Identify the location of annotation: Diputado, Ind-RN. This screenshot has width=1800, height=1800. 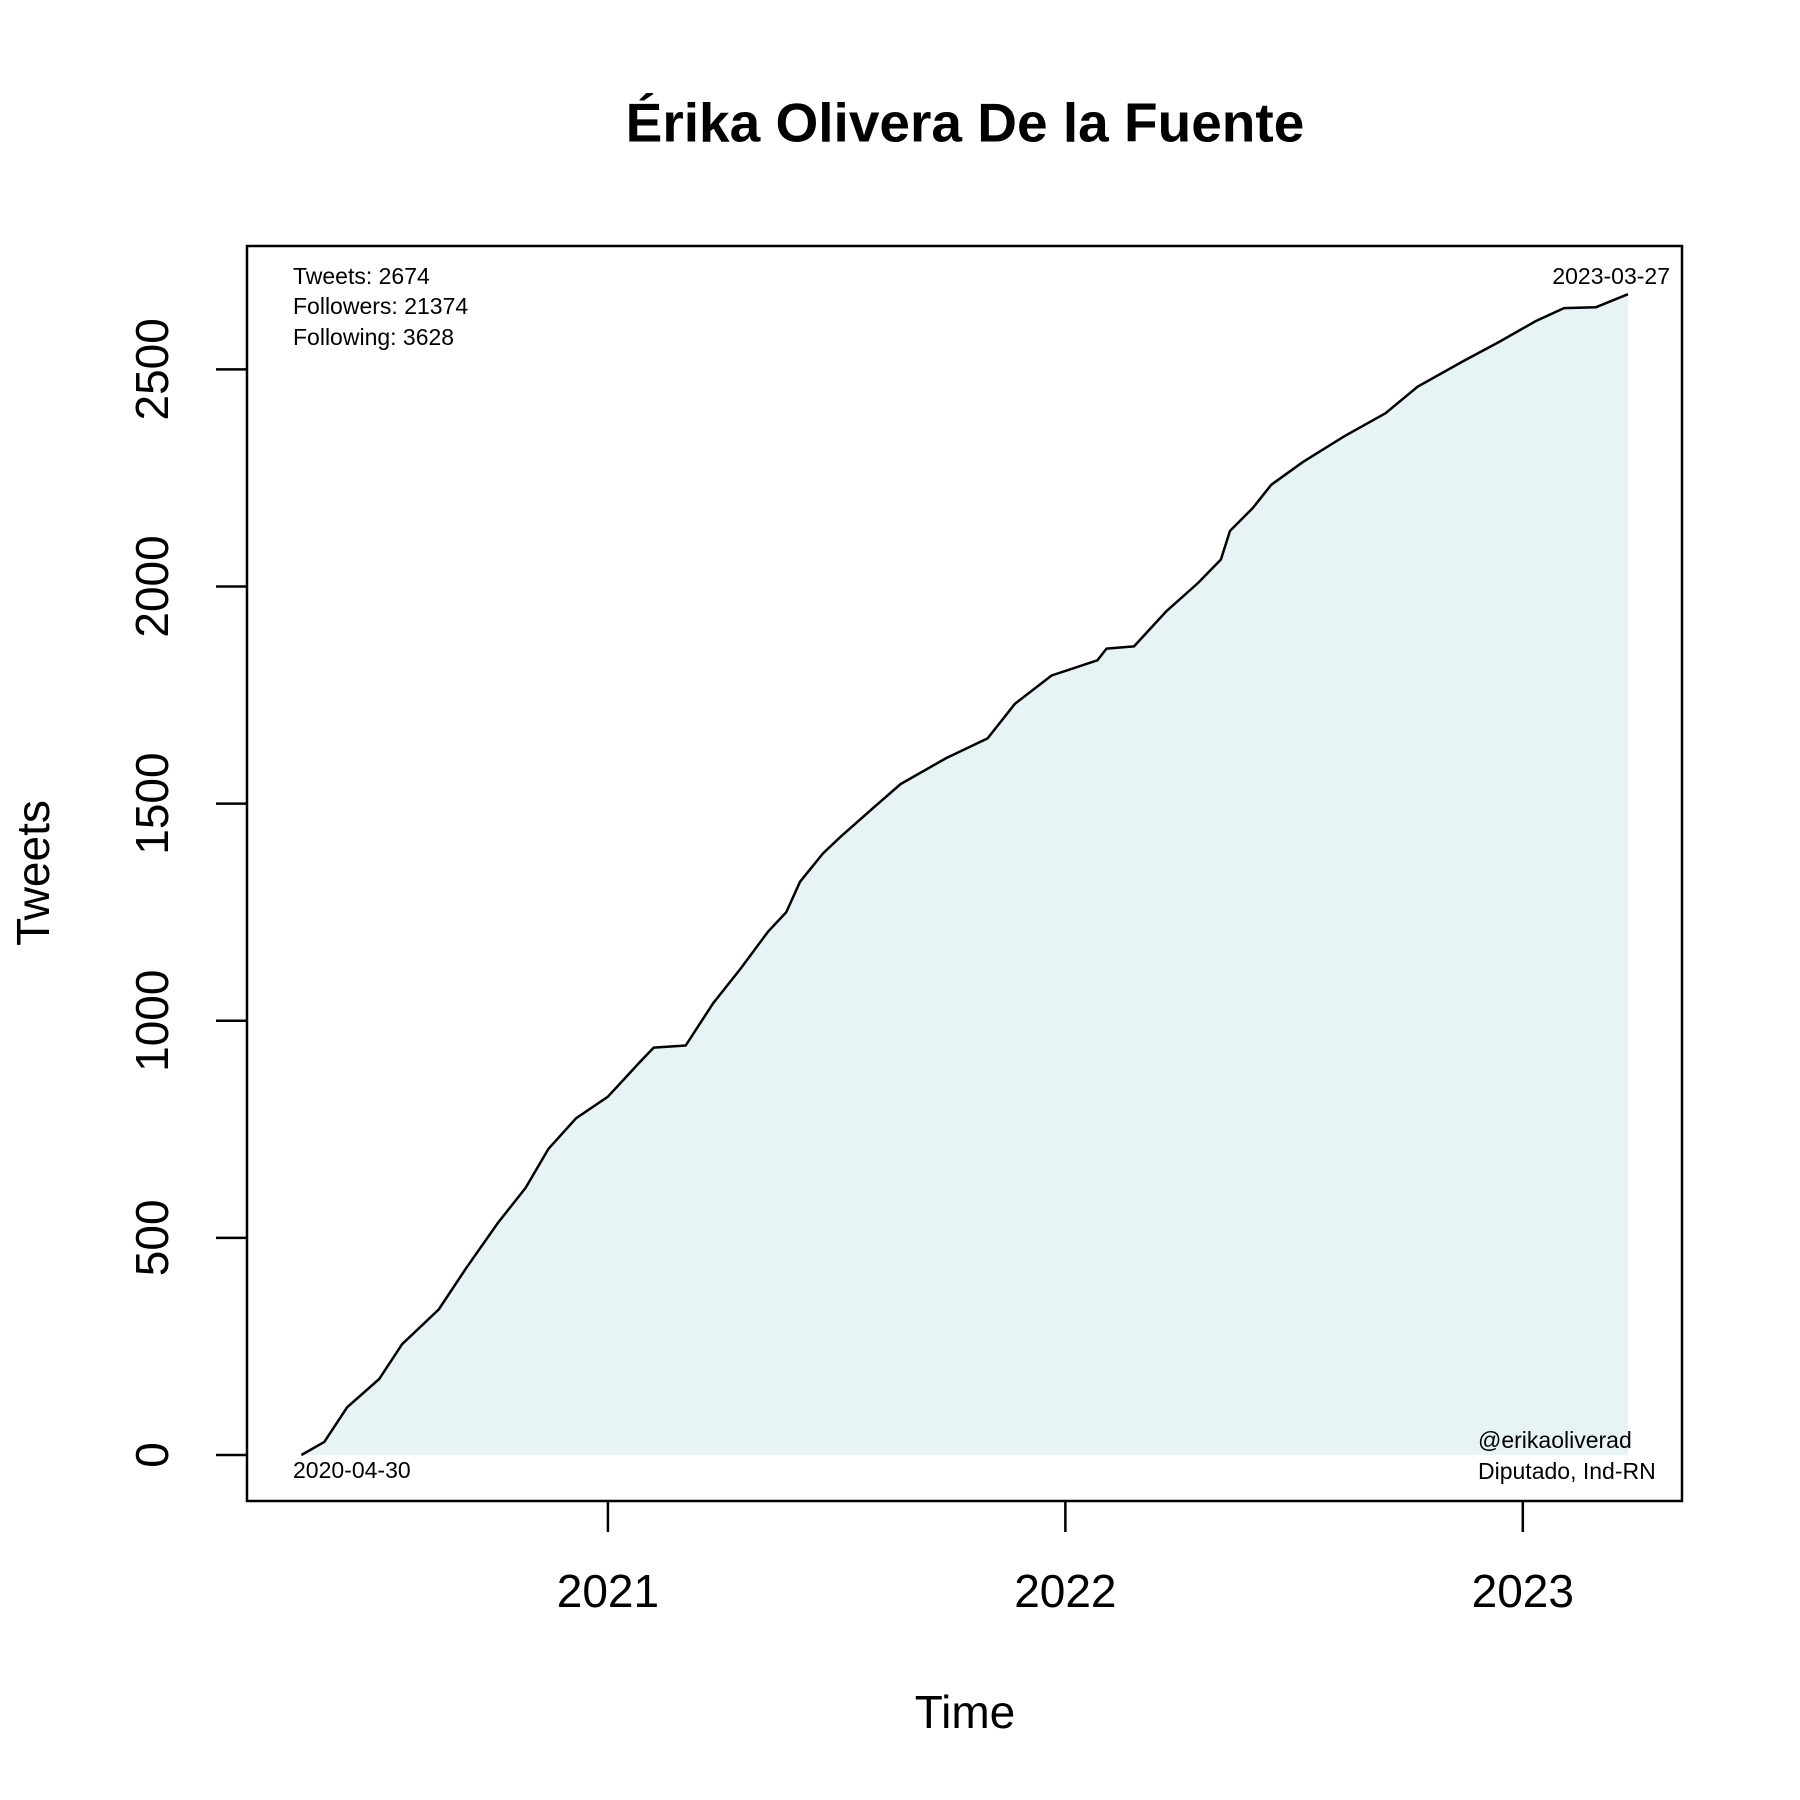
(1567, 1471).